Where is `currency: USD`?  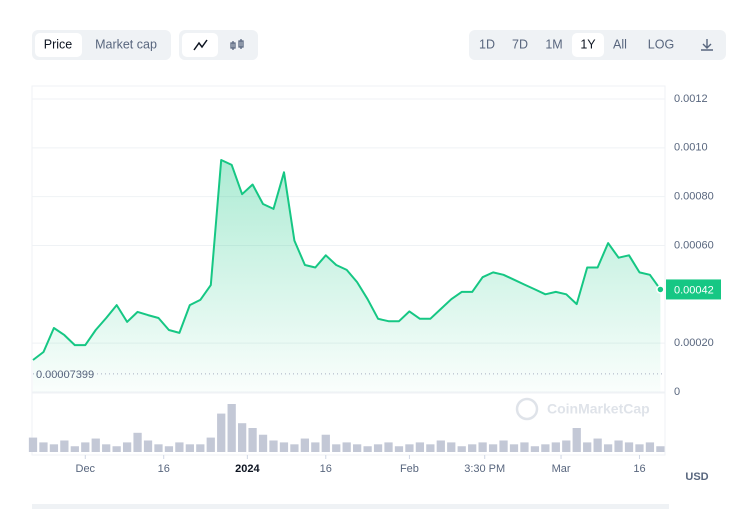 currency: USD is located at coordinates (696, 477).